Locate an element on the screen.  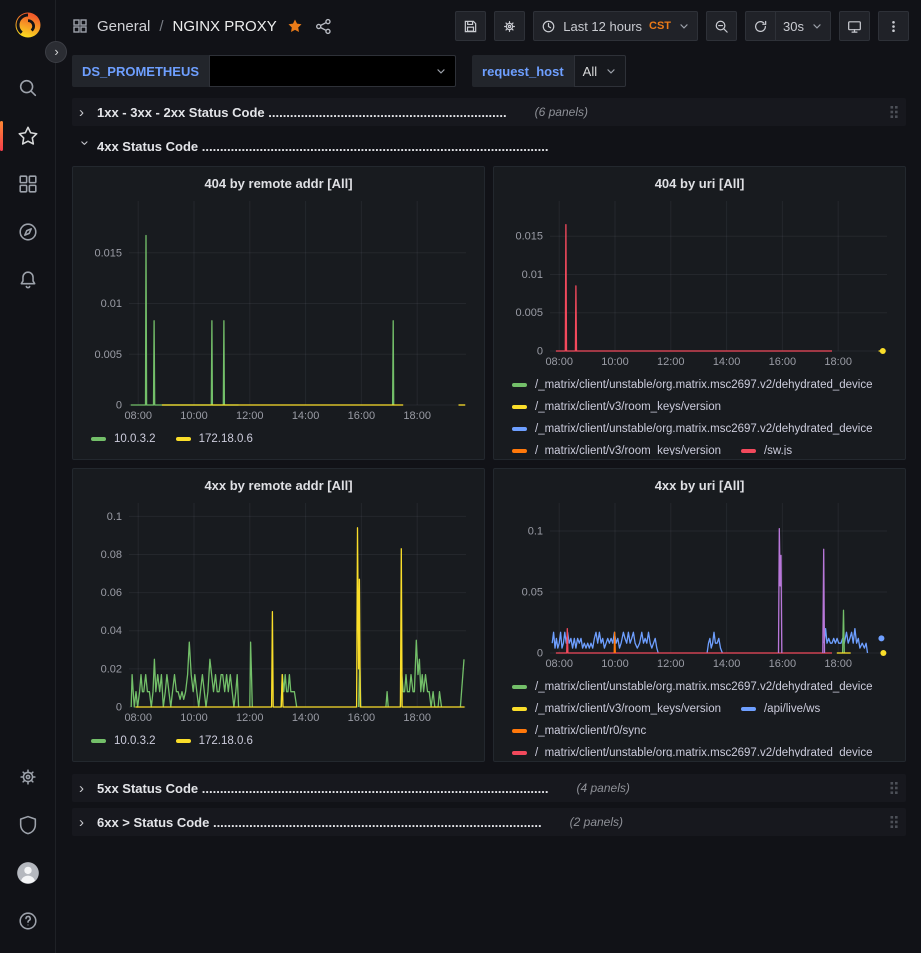
page-title: NGINX PROXY is located at coordinates (224, 26).